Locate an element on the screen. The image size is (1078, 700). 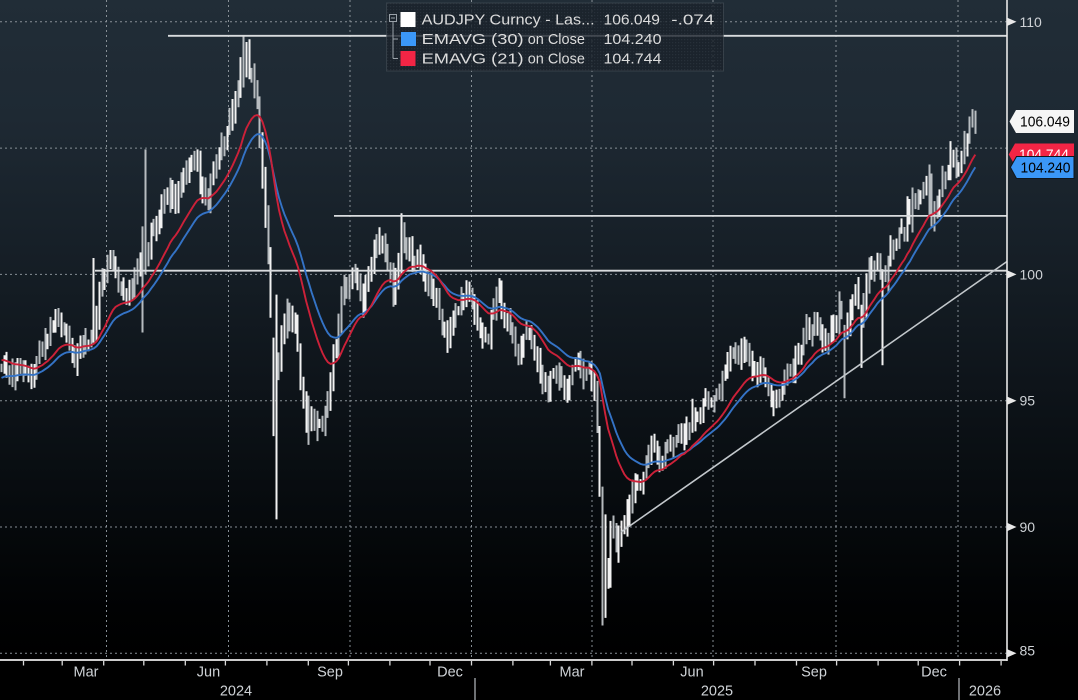
svg-text: -.074 is located at coordinates (692, 20).